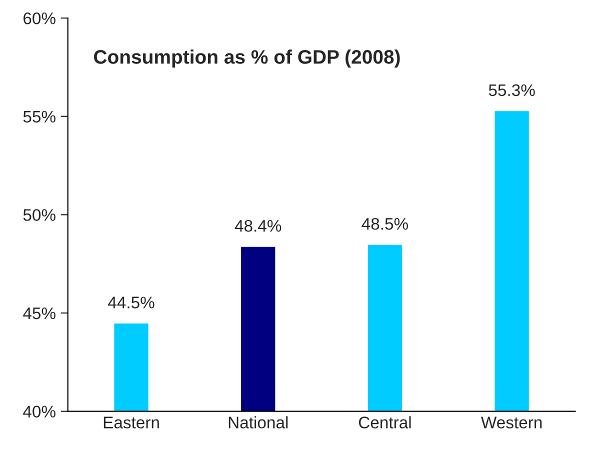  What do you see at coordinates (131, 422) in the screenshot?
I see `x-tick-label: Eastern` at bounding box center [131, 422].